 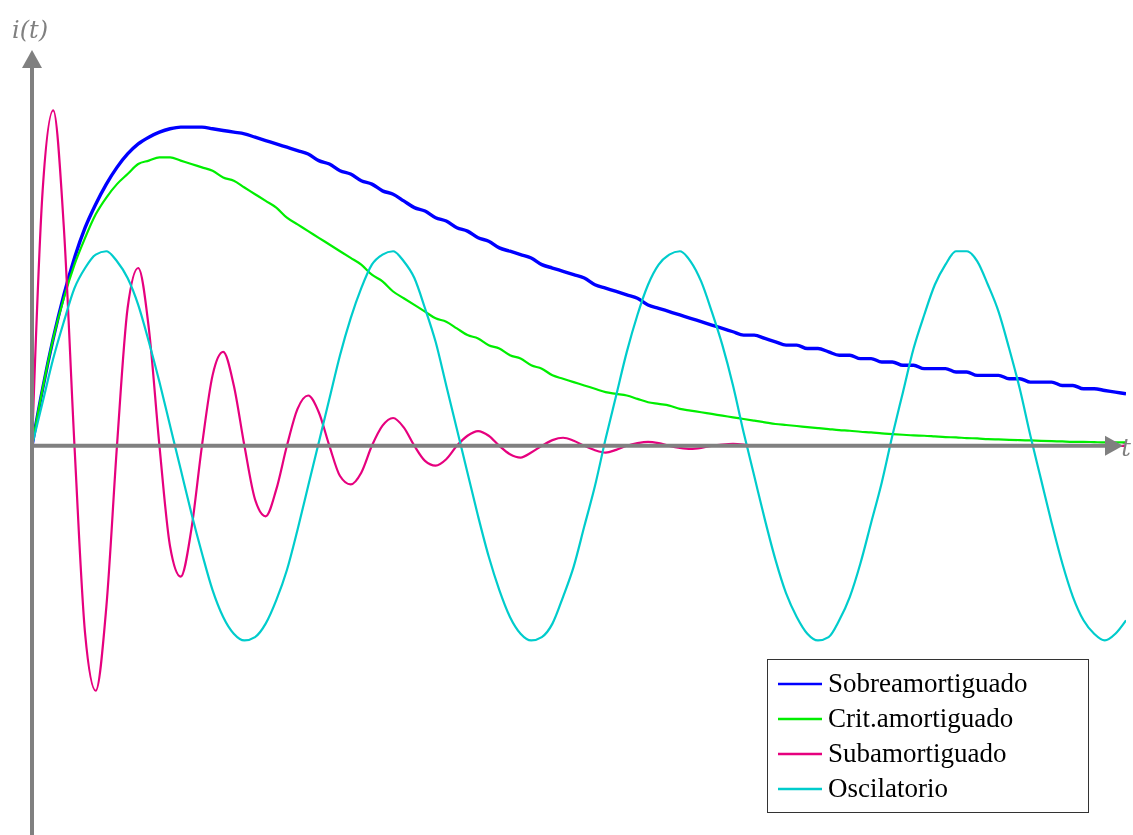 What do you see at coordinates (928, 683) in the screenshot?
I see `legend-label: Sobreamortiguado` at bounding box center [928, 683].